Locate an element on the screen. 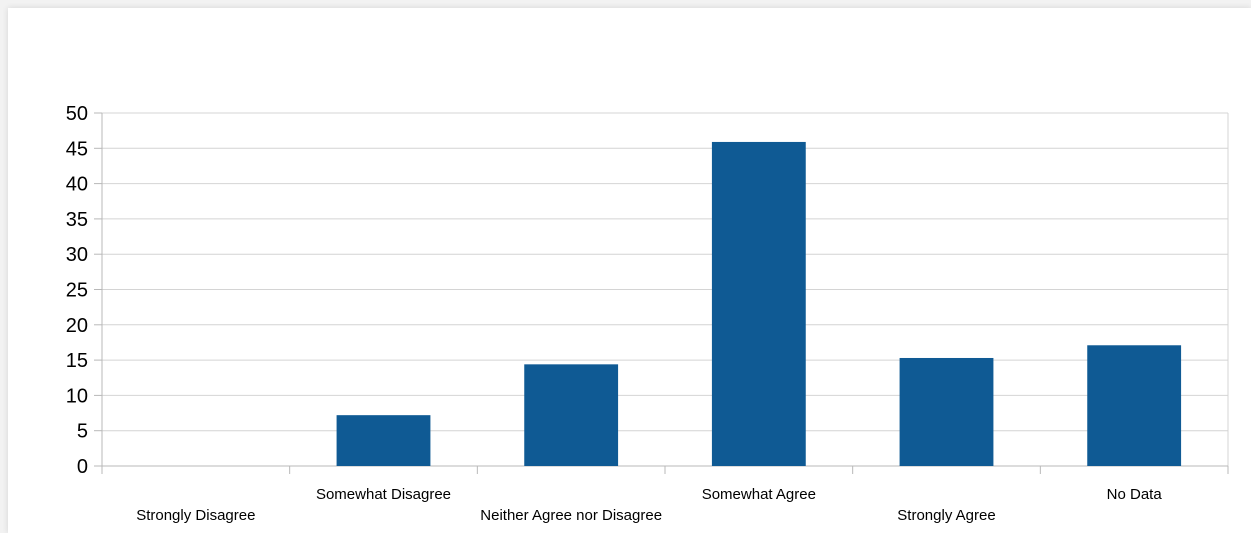  y-tick-label: 25 is located at coordinates (77, 291).